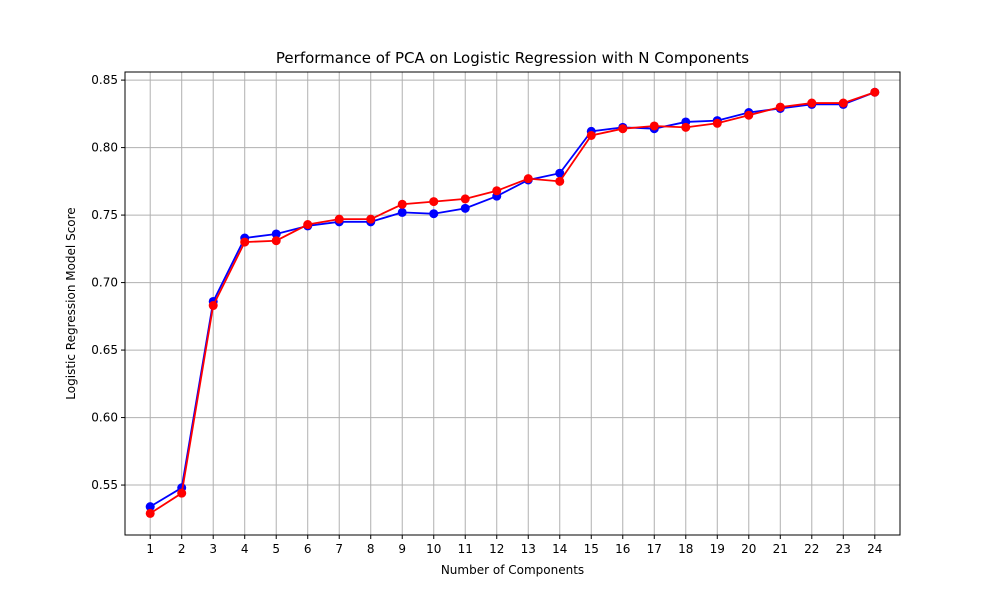 This screenshot has height=600, width=1000. I want to click on x-tick-label: 10, so click(433, 549).